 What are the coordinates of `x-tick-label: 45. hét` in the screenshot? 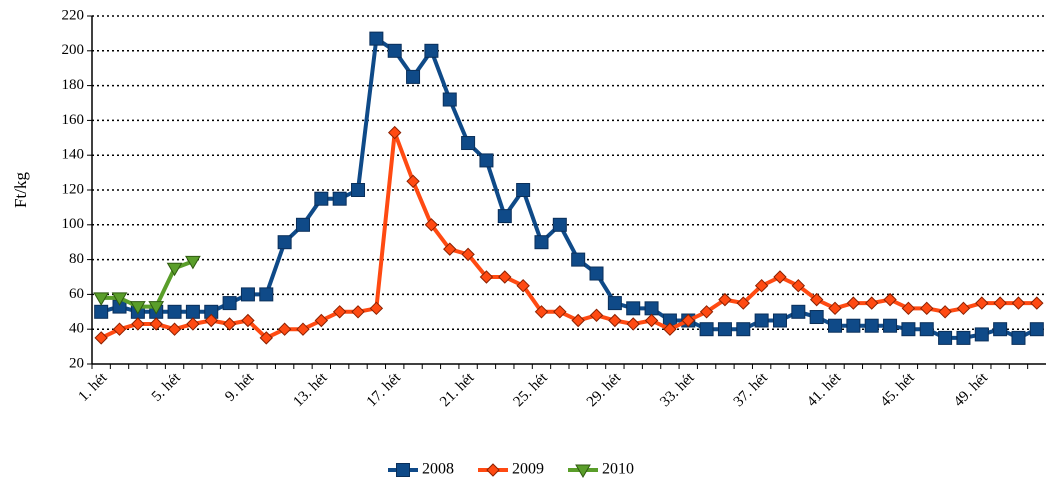 It's located at (897, 389).